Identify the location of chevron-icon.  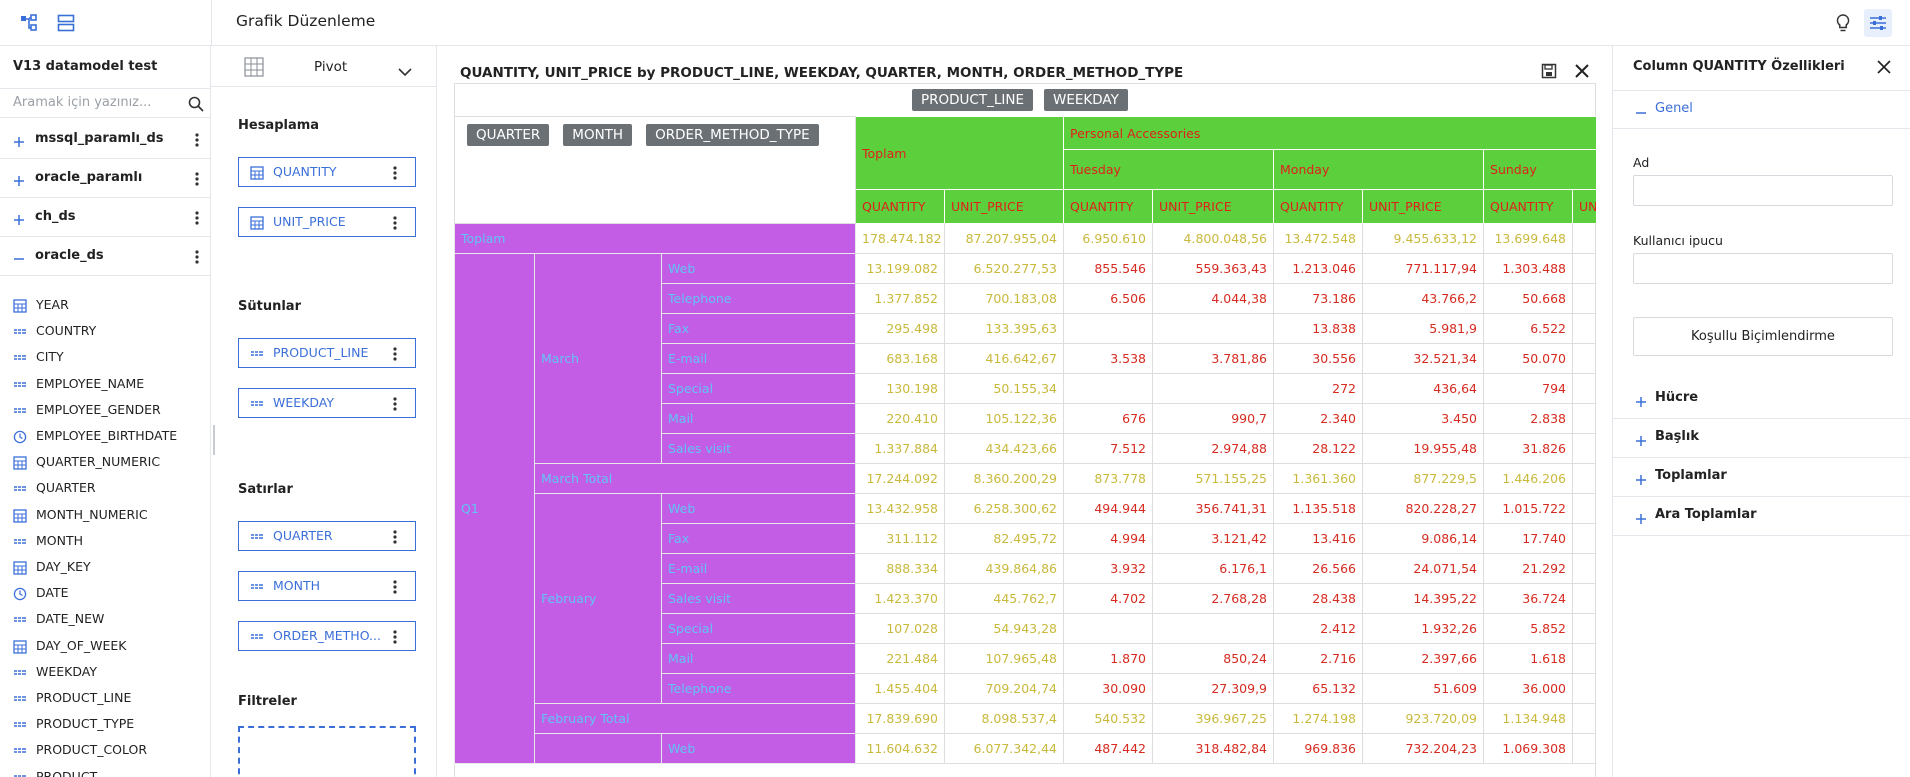
(405, 71).